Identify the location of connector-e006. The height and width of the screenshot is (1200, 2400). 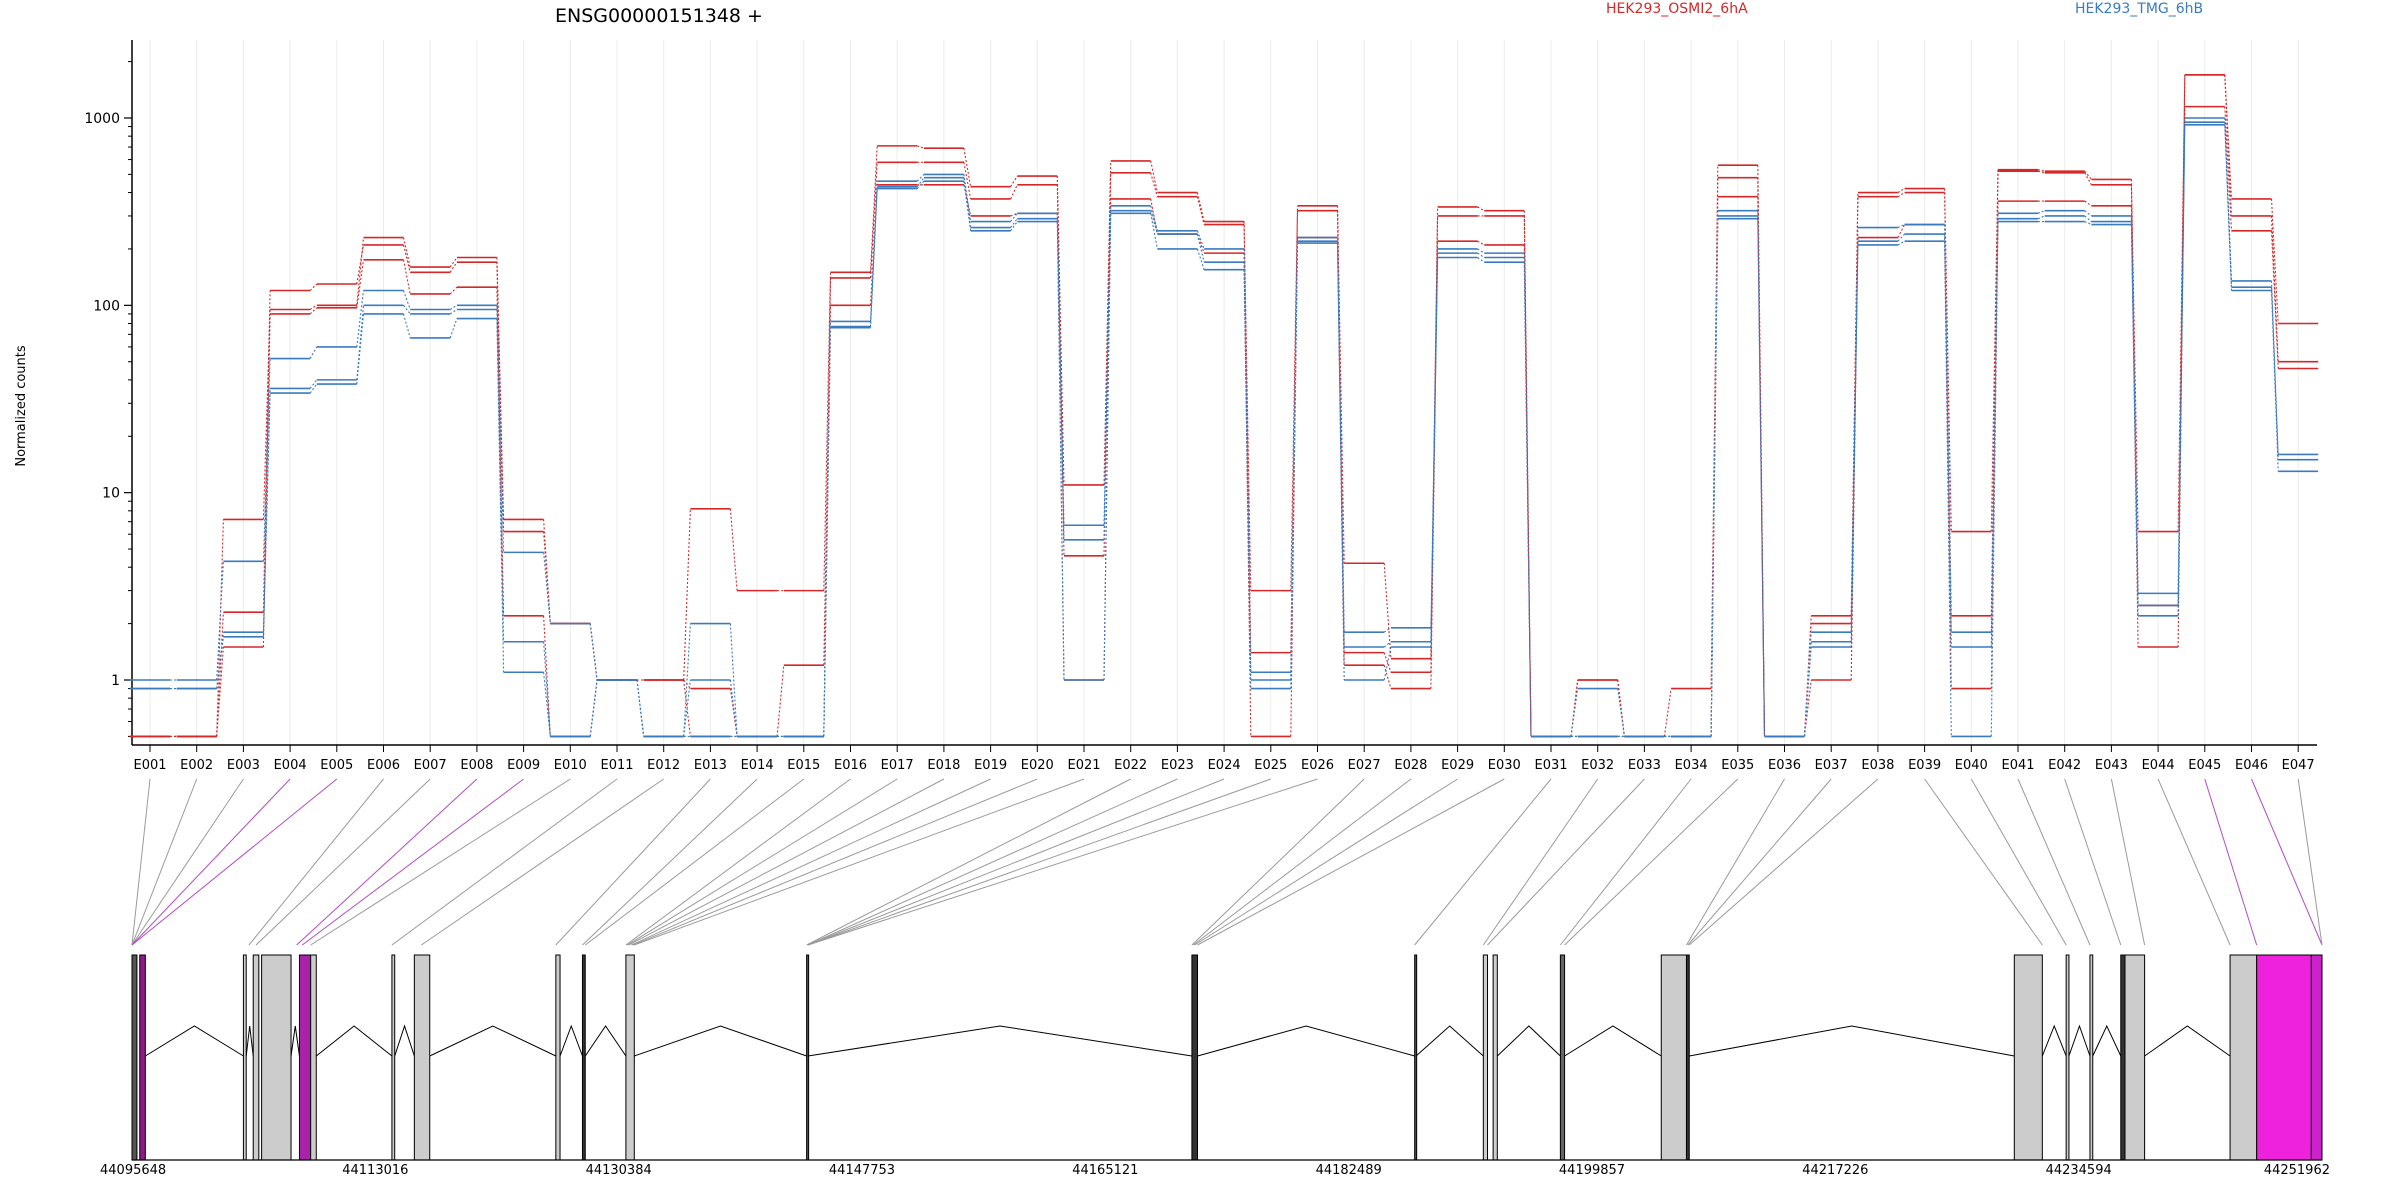
(316, 862).